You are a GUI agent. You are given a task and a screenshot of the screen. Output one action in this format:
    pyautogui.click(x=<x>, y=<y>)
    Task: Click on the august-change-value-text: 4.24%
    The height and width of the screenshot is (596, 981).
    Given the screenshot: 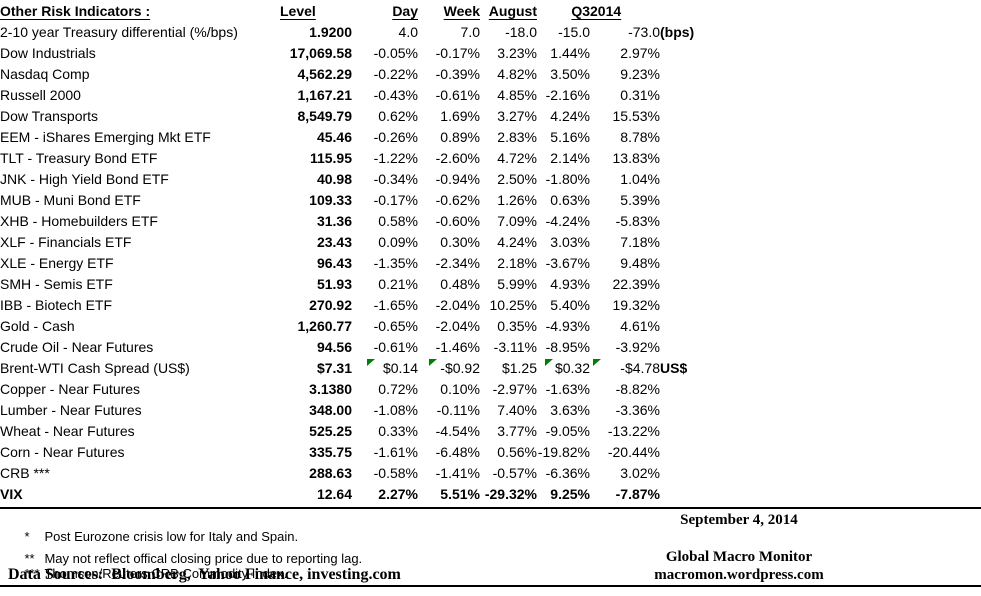 What is the action you would take?
    pyautogui.click(x=517, y=242)
    